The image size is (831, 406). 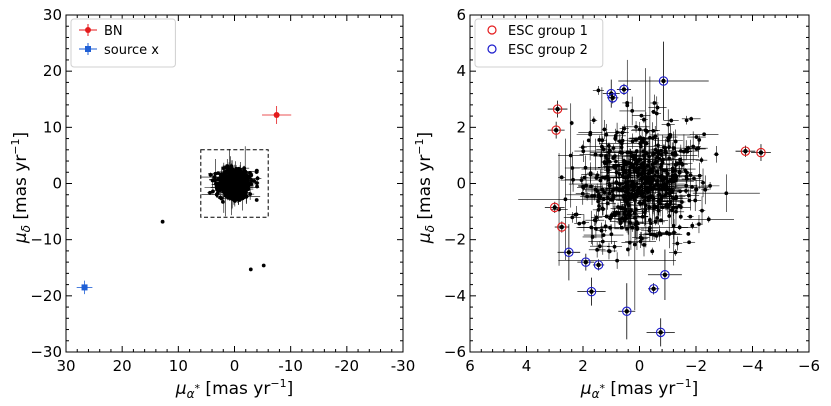 I want to click on x-tick-label: −2, so click(x=696, y=366).